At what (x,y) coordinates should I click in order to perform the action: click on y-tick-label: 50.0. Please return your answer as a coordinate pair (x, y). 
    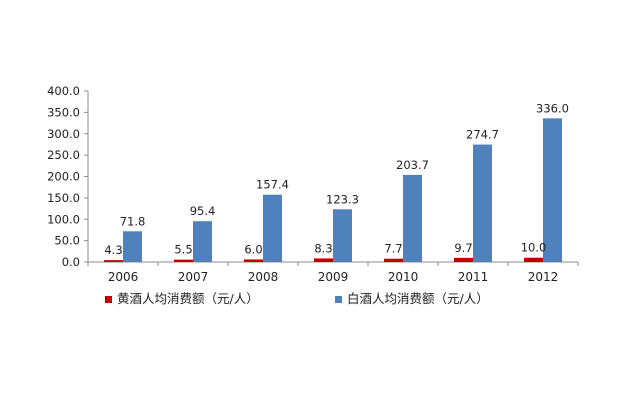
    Looking at the image, I should click on (67, 241).